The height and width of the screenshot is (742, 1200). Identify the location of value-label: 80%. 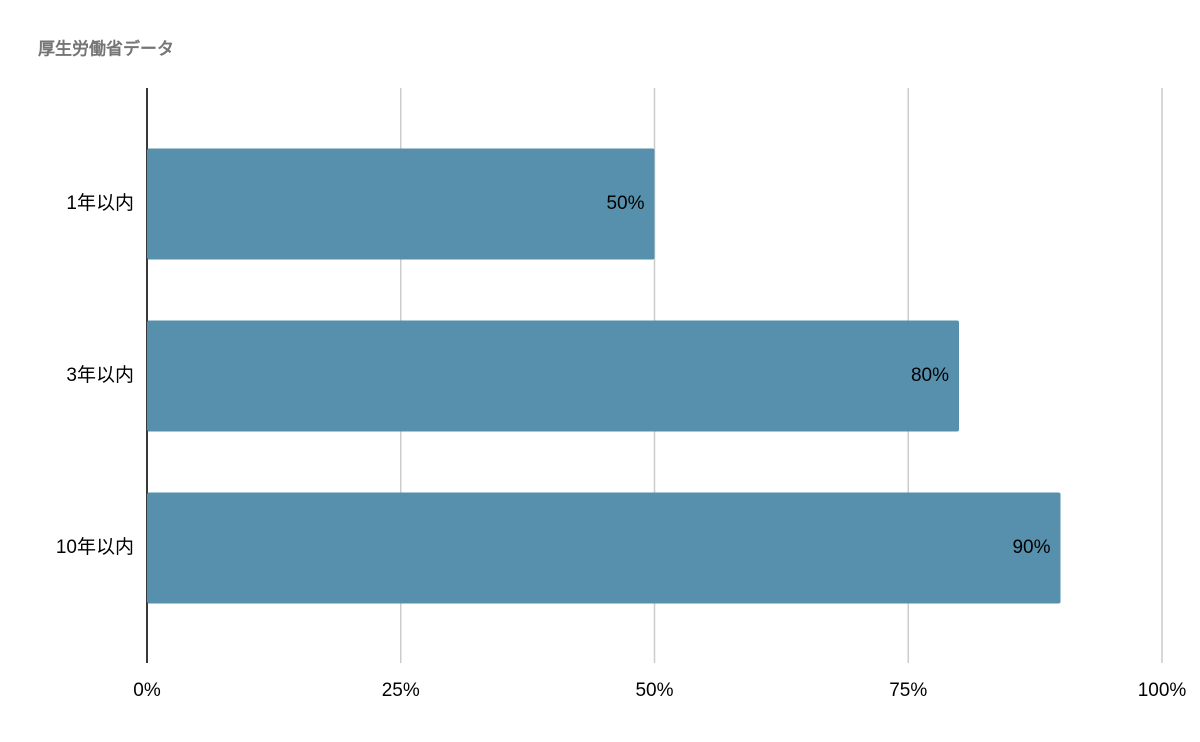
(930, 375).